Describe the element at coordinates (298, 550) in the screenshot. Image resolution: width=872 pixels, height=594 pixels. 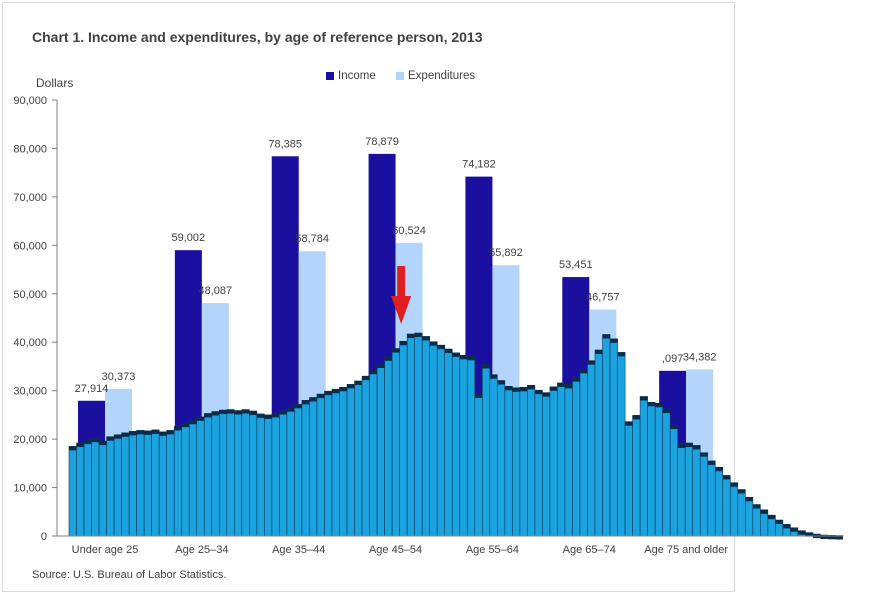
I see `x-tick-label: Age 35–44` at that location.